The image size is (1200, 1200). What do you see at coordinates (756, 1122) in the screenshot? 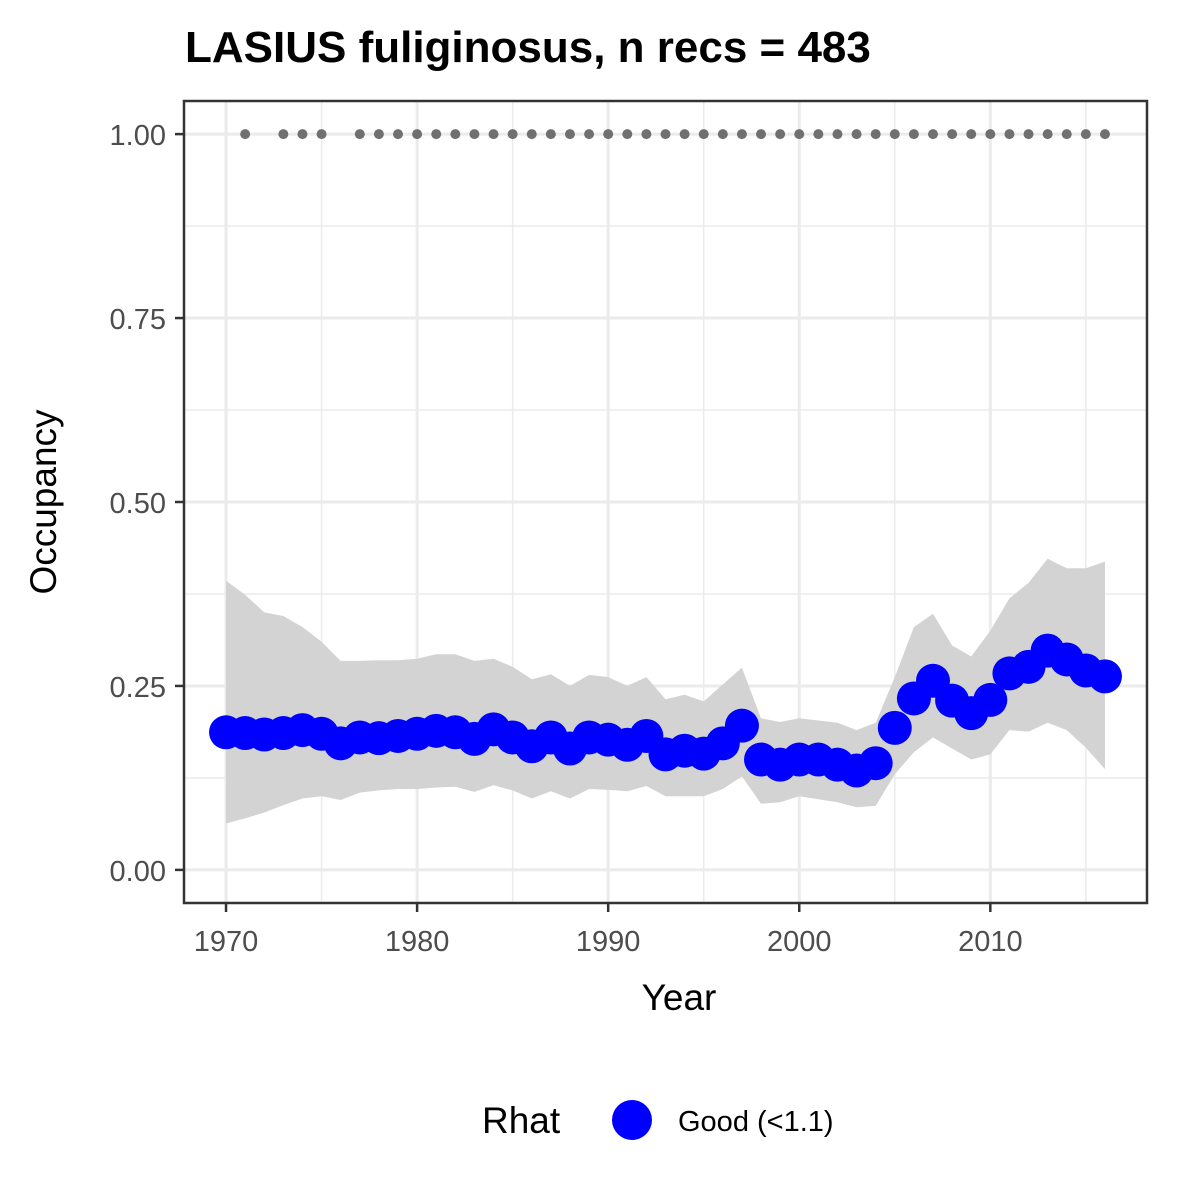
I see `legend-label-good: Good (<1.1)` at bounding box center [756, 1122].